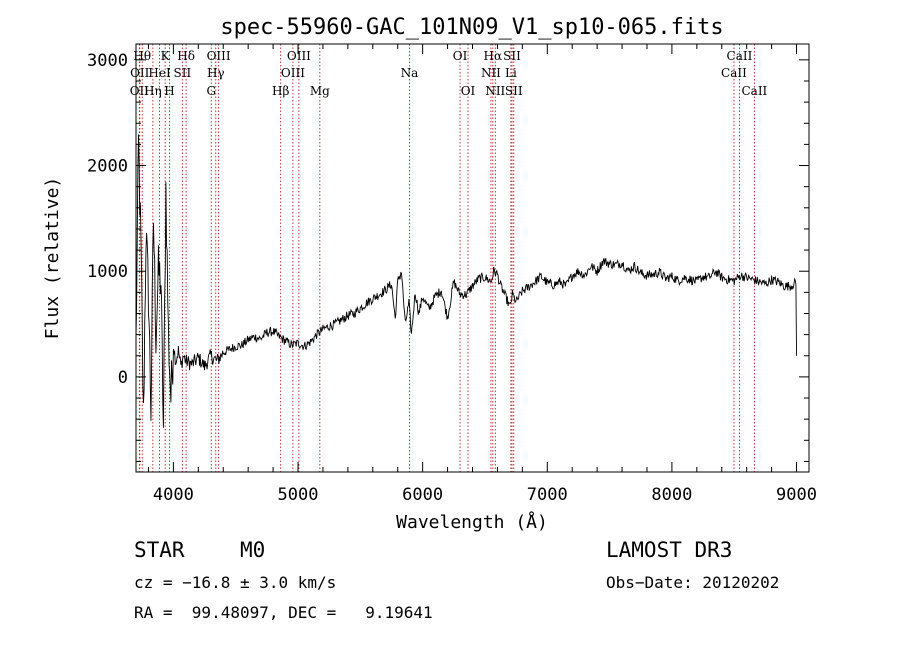  Describe the element at coordinates (669, 550) in the screenshot. I see `survey-name: LAMOST DR3` at that location.